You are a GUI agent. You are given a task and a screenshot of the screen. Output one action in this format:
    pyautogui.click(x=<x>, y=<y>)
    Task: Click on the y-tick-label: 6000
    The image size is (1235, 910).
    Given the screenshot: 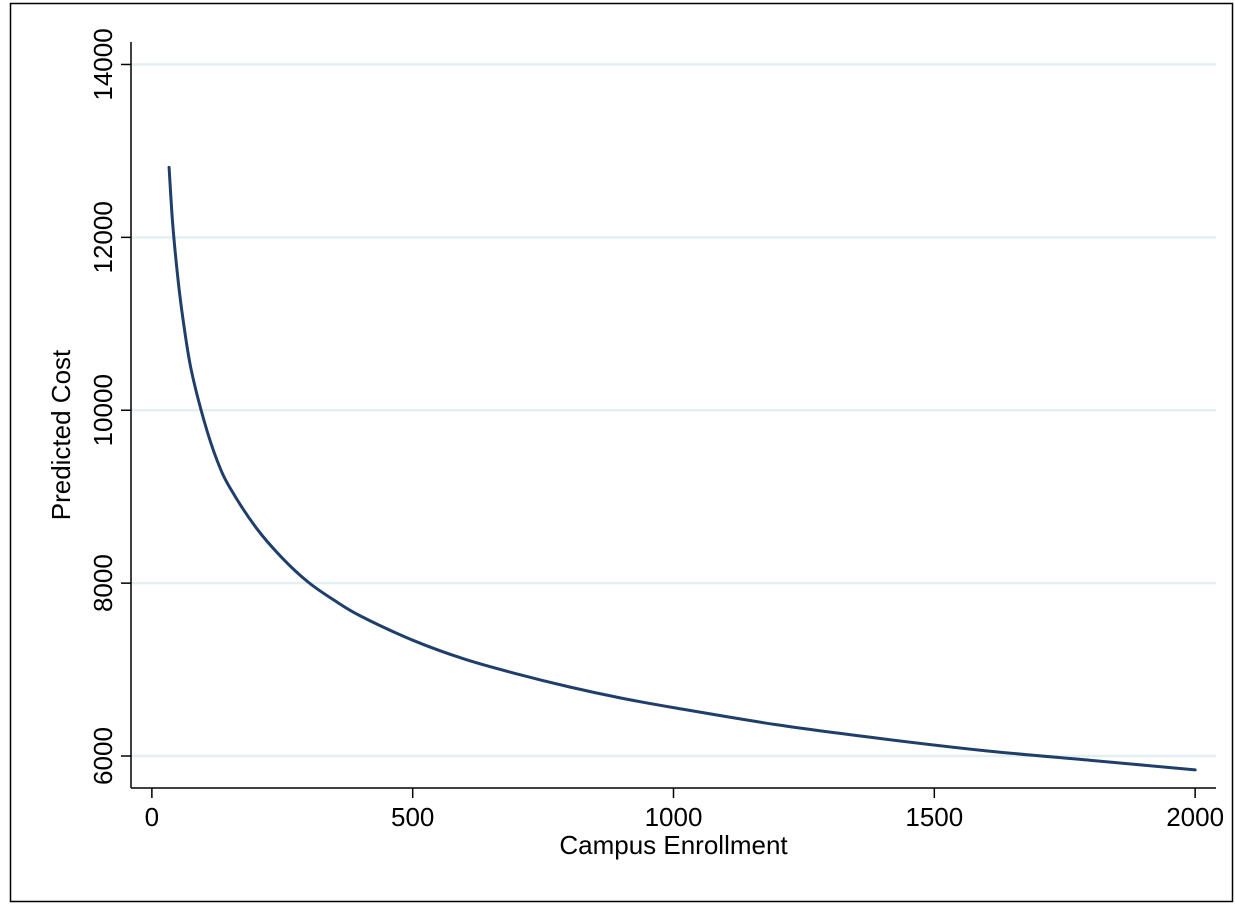 What is the action you would take?
    pyautogui.click(x=103, y=756)
    